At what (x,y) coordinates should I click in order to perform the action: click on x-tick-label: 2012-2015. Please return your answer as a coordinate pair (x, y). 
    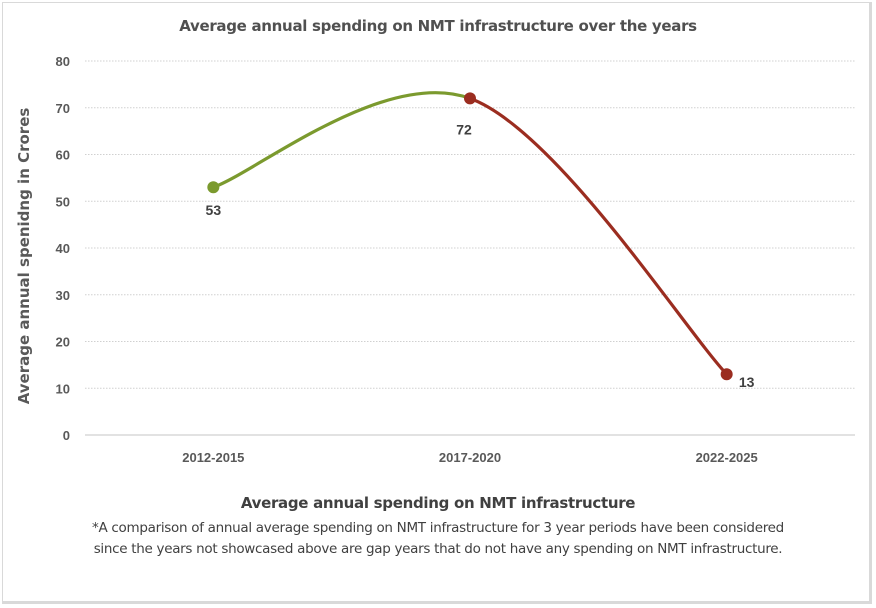
    Looking at the image, I should click on (213, 457).